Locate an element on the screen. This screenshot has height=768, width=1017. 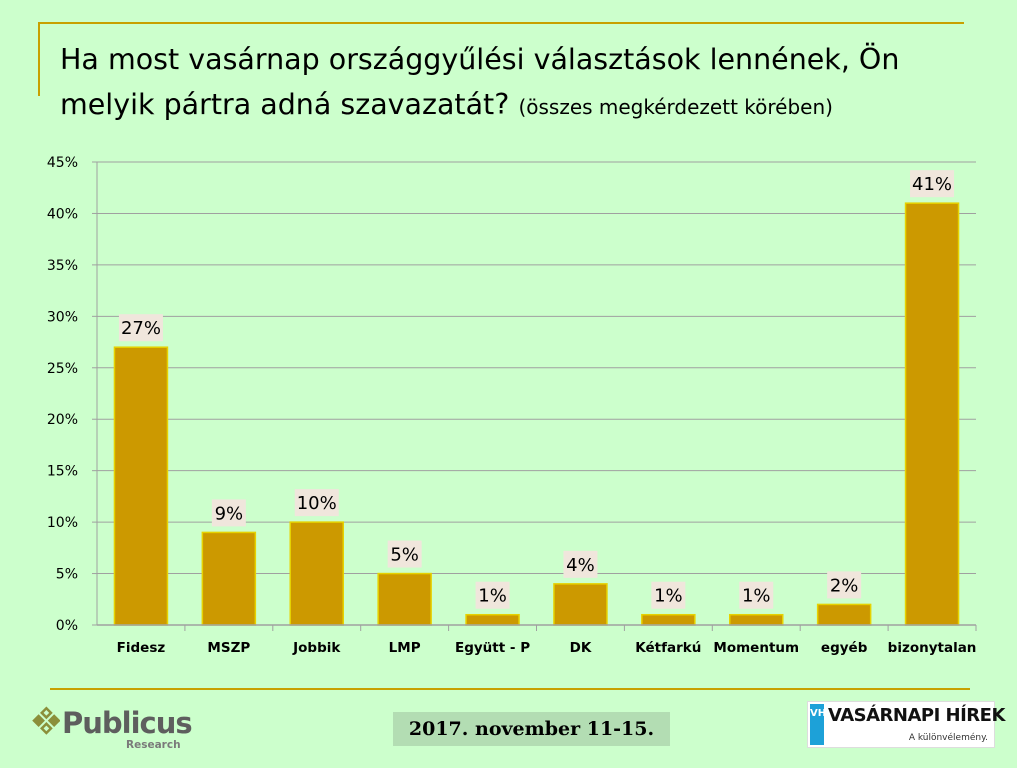
data-label: 5% is located at coordinates (404, 555).